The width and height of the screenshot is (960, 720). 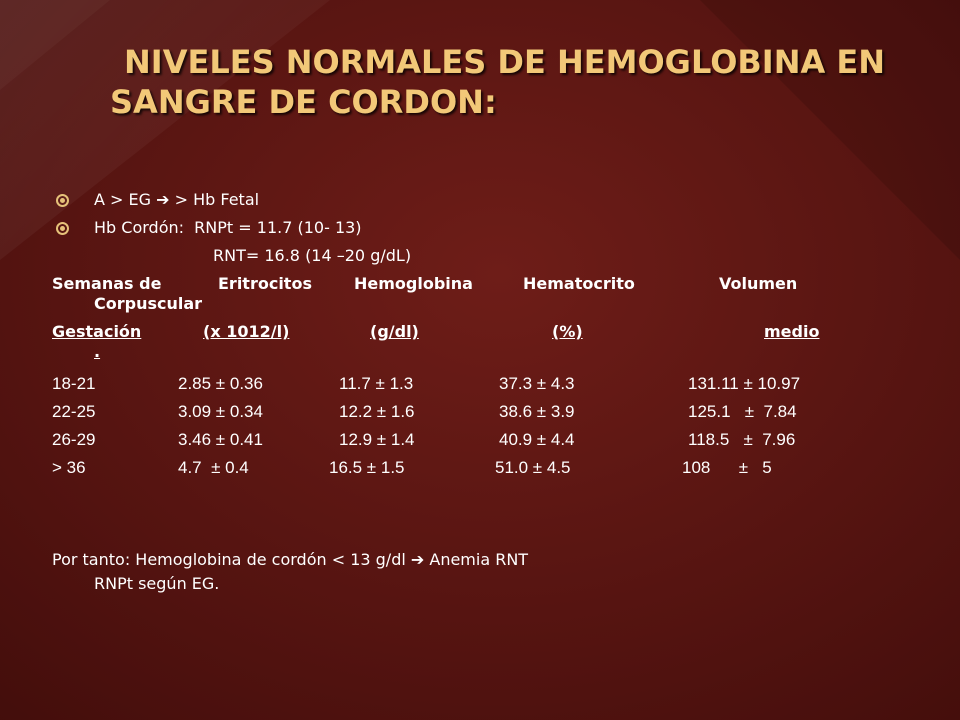 What do you see at coordinates (148, 303) in the screenshot?
I see `header-cell: Corpuscular` at bounding box center [148, 303].